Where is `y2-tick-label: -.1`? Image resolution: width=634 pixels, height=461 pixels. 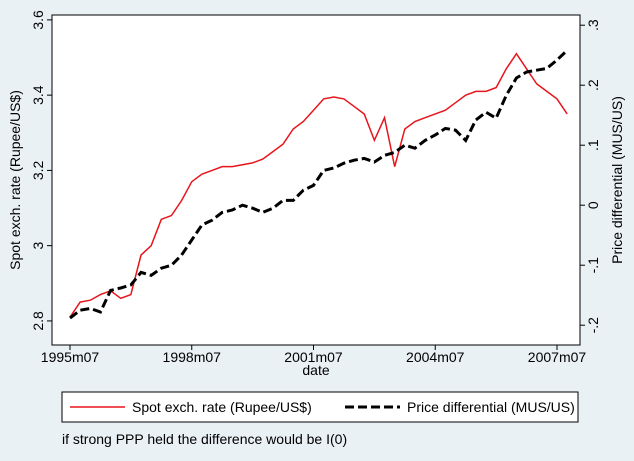 y2-tick-label: -.1 is located at coordinates (593, 265).